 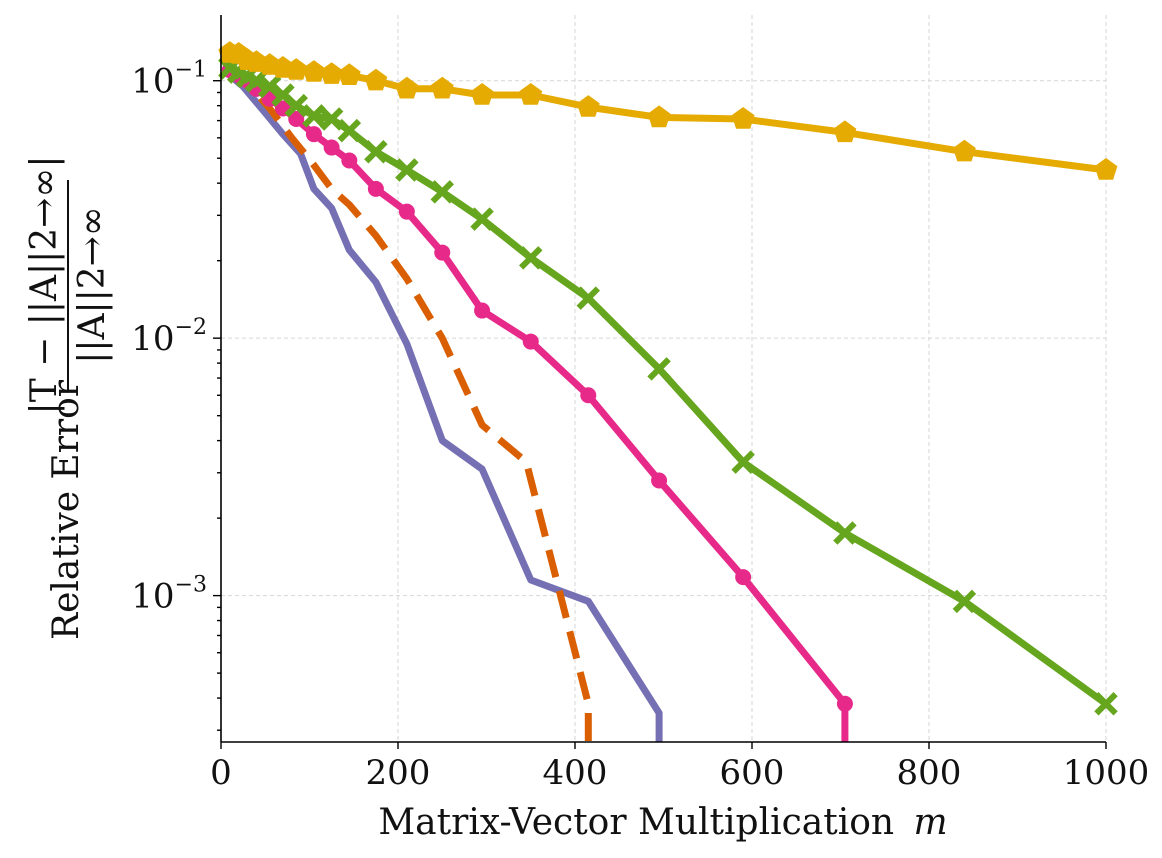 I want to click on x-tick-label: 600, so click(x=752, y=773).